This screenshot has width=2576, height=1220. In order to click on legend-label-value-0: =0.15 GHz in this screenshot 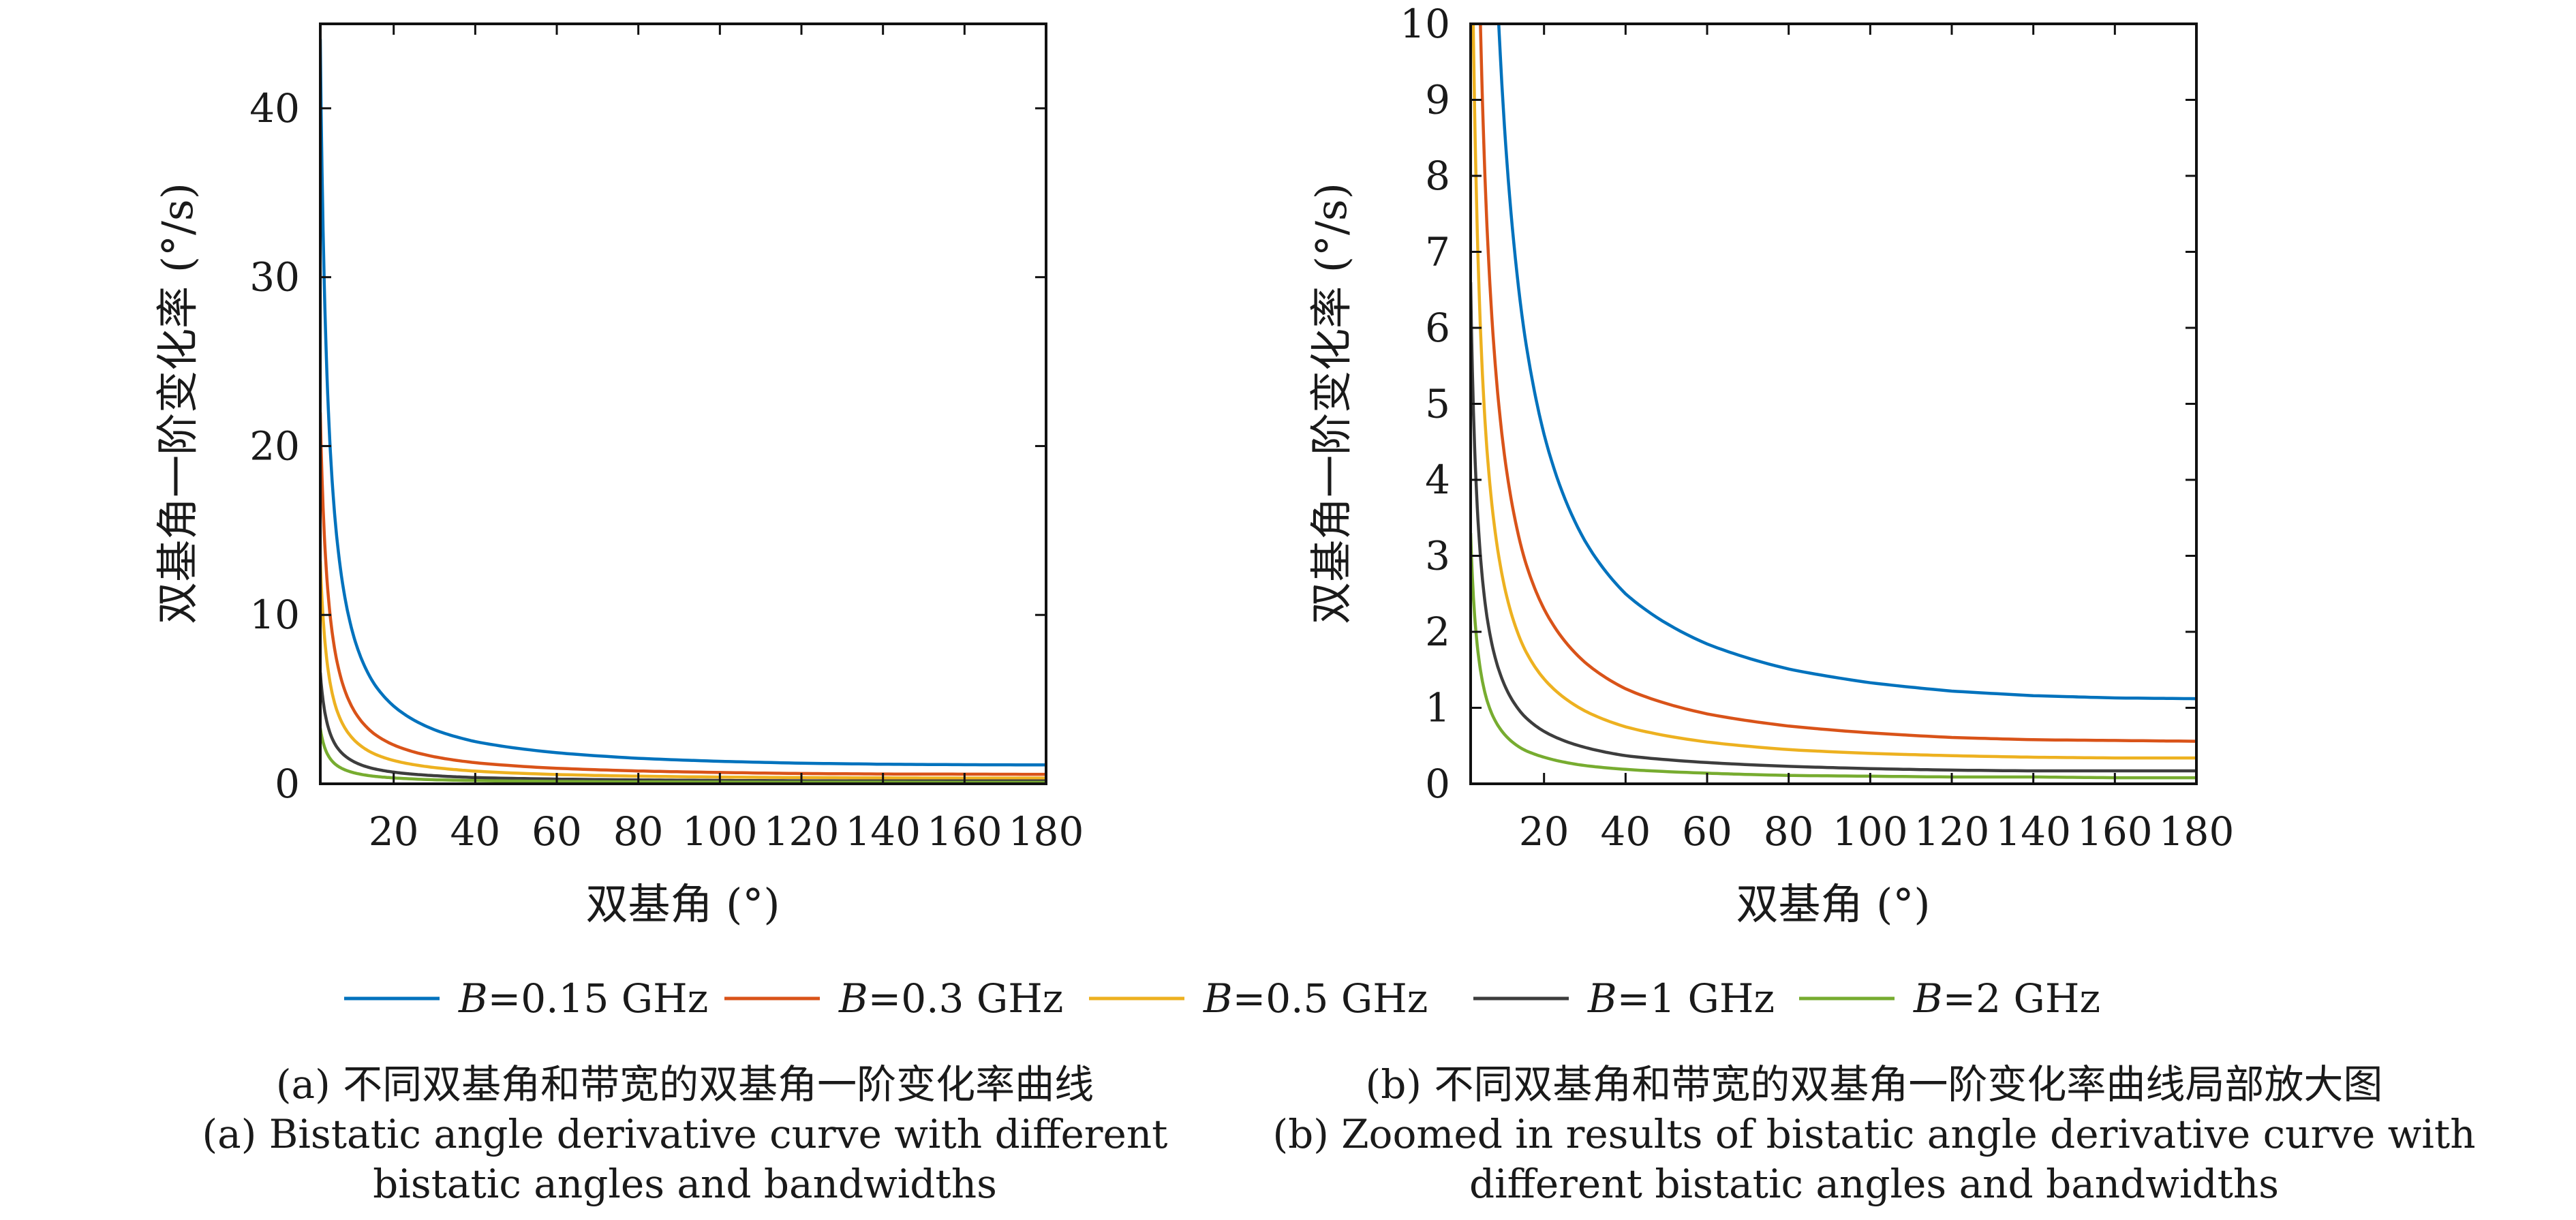, I will do `click(598, 998)`.